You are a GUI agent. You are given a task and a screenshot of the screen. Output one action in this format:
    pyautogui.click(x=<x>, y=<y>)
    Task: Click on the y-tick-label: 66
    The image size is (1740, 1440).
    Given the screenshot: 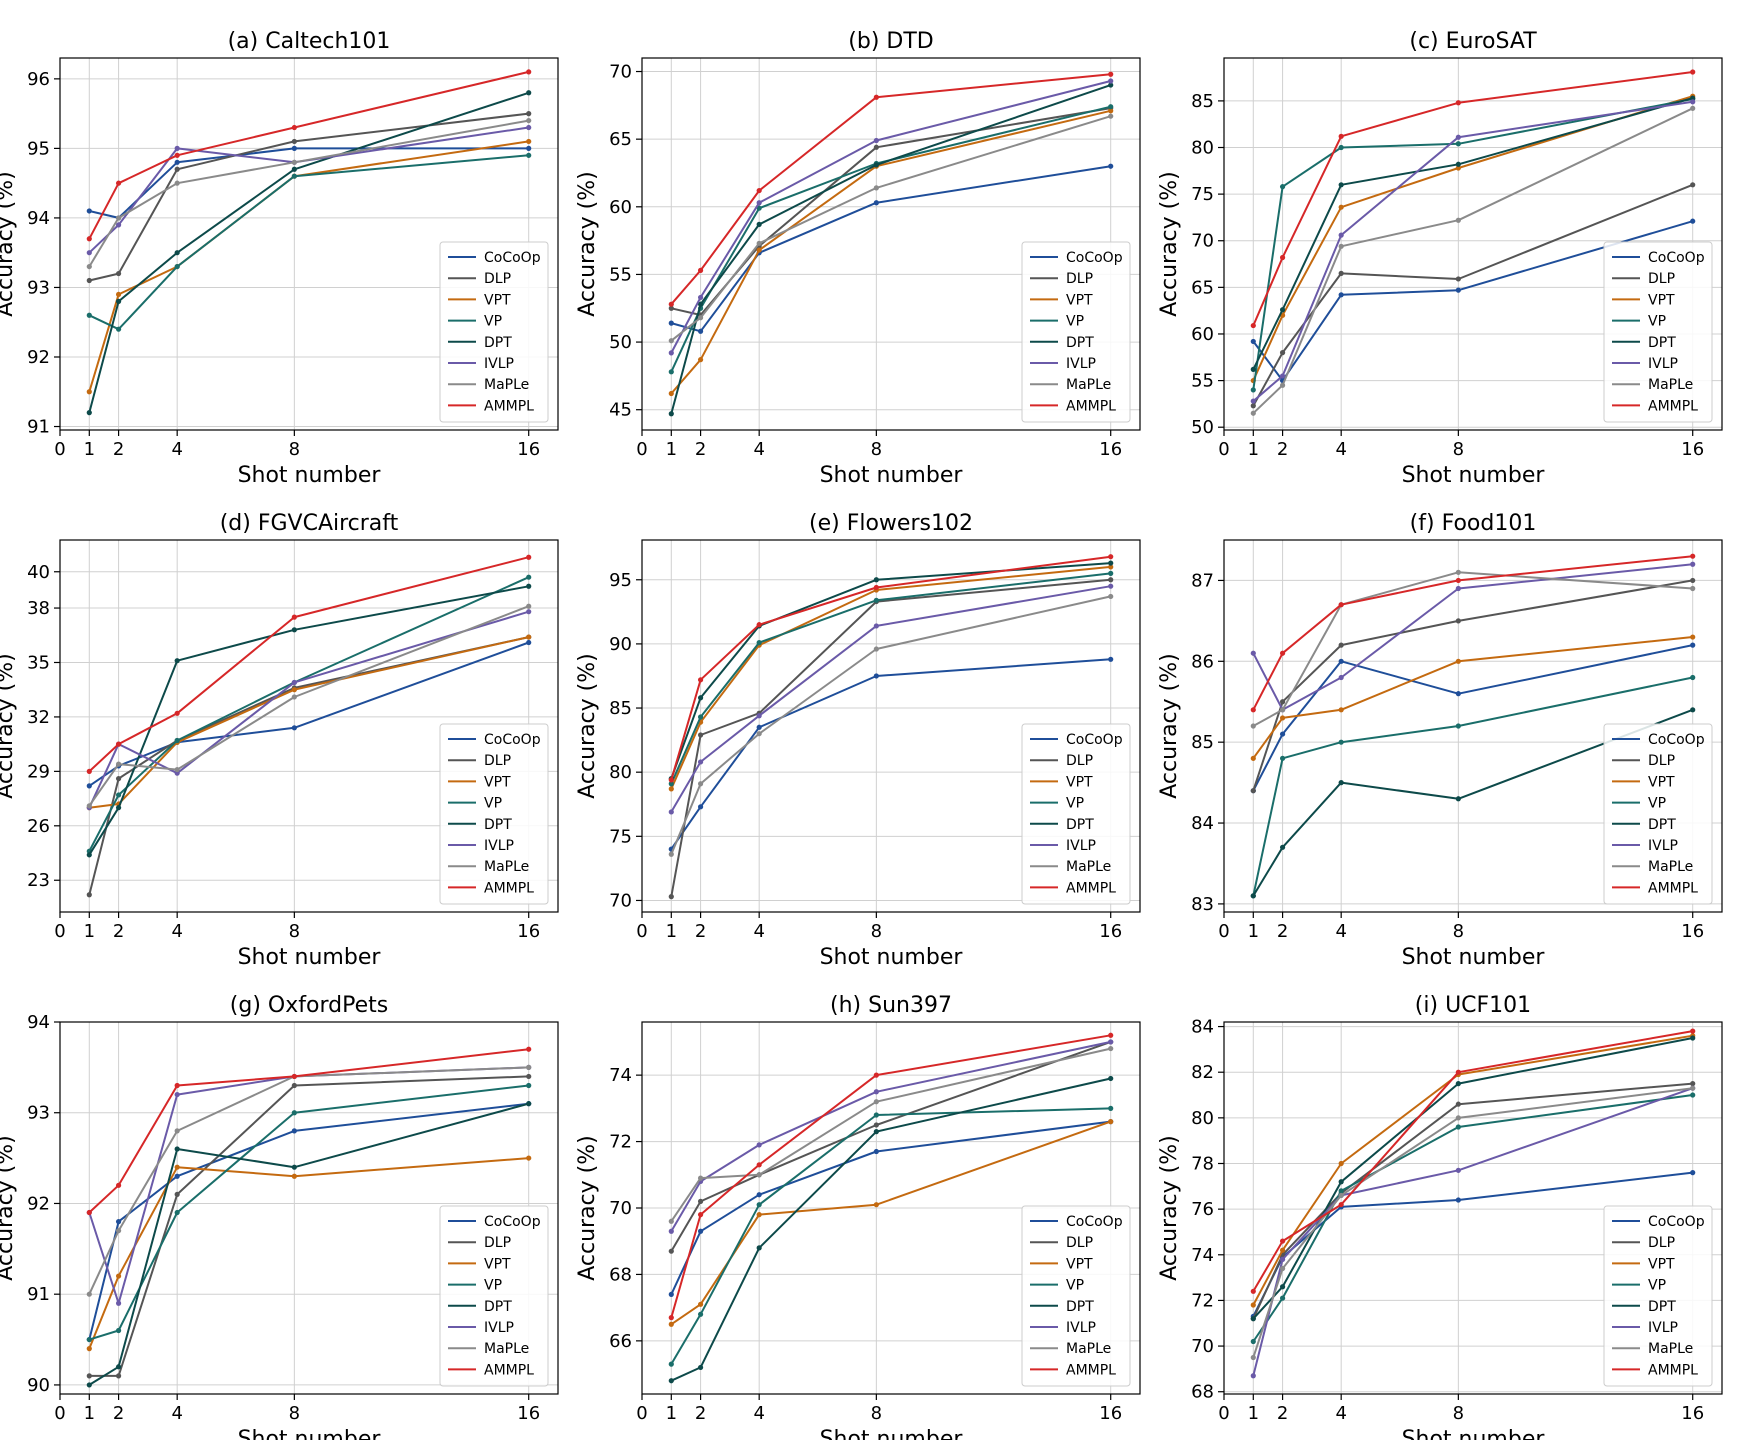 What is the action you would take?
    pyautogui.click(x=620, y=1341)
    